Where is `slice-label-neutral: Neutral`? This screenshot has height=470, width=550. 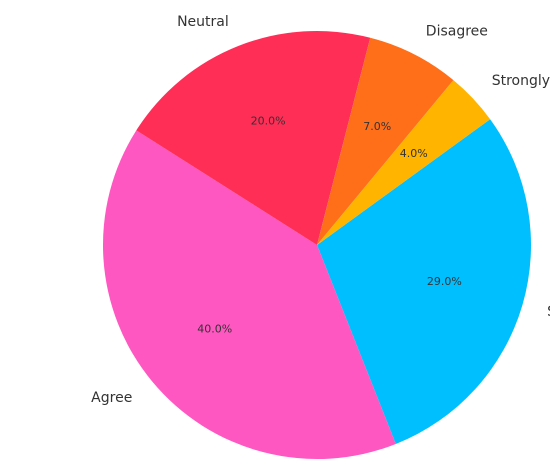
slice-label-neutral: Neutral is located at coordinates (203, 22).